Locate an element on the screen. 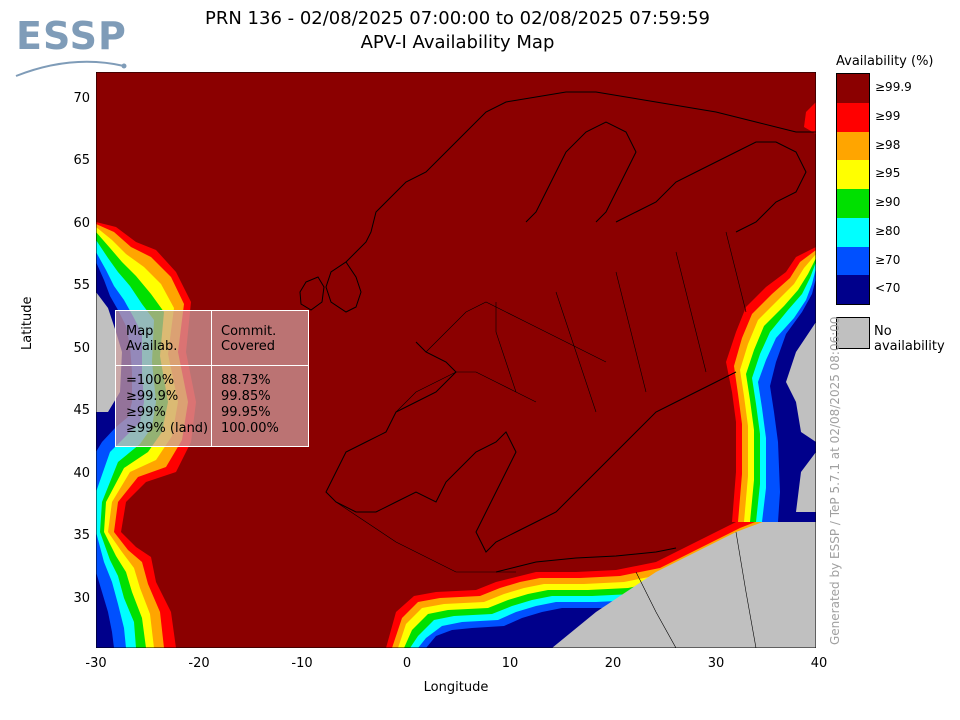 The width and height of the screenshot is (960, 720). no-availability-swatch is located at coordinates (853, 333).